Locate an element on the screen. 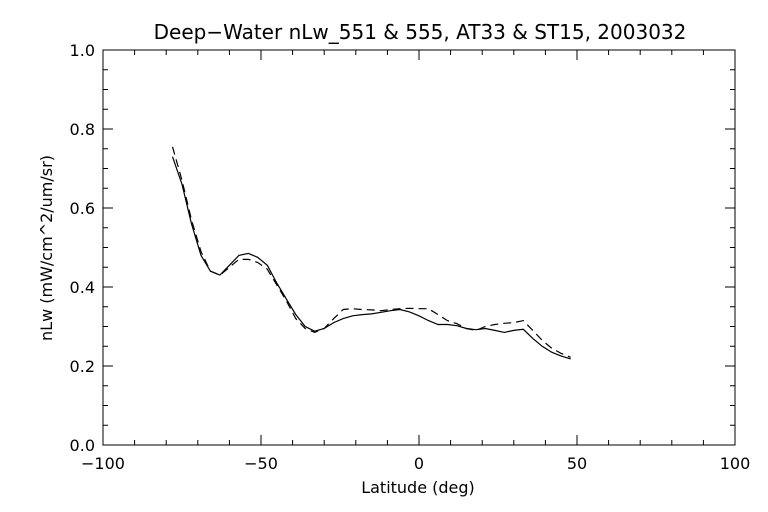 This screenshot has height=512, width=768. y-tick-label: 0.0 is located at coordinates (82, 445).